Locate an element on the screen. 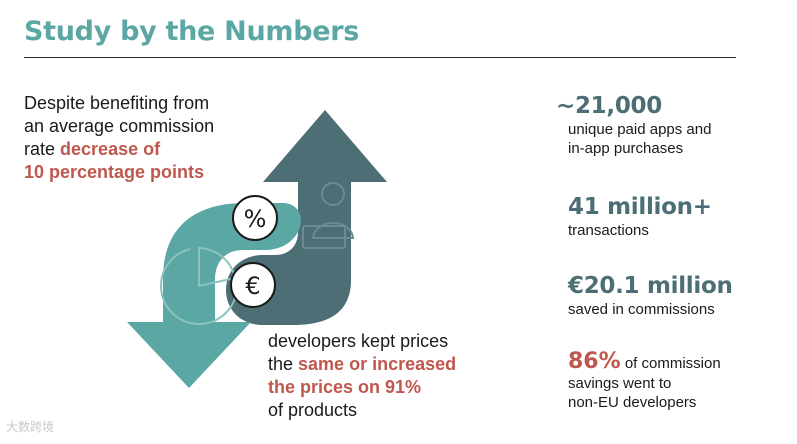 The width and height of the screenshot is (797, 444). stat-commissions: €20.1 million saved in commissions is located at coordinates (671, 295).